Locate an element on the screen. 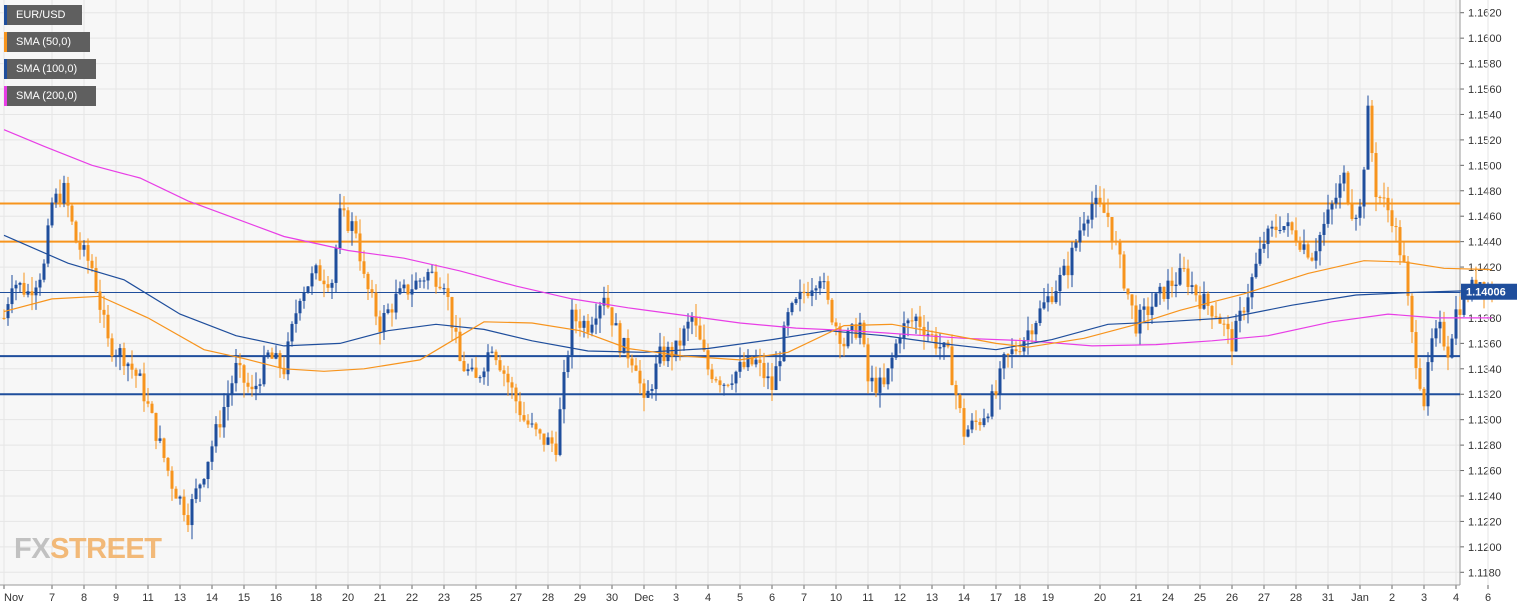 This screenshot has height=608, width=1534. current-price-label-bg is located at coordinates (1489, 291).